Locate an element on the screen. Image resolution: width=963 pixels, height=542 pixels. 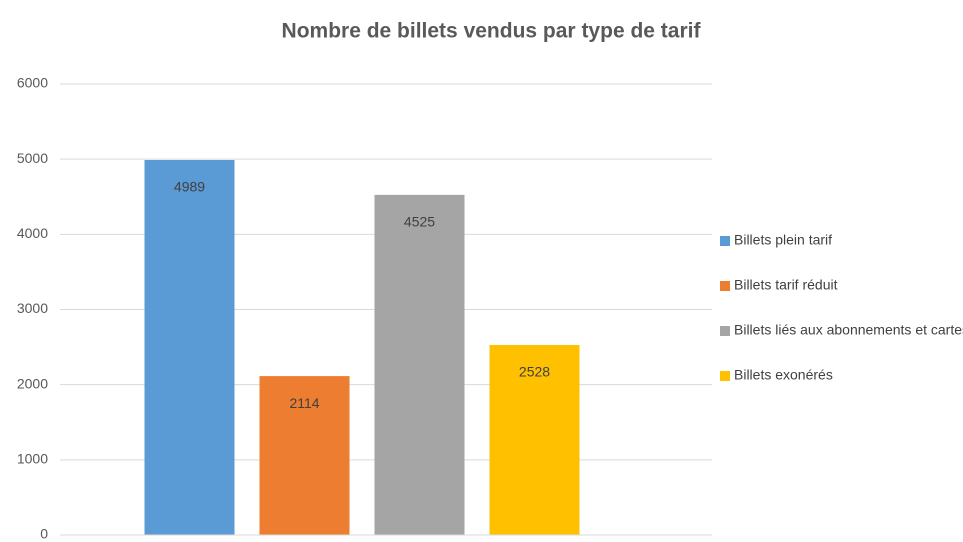
legend-label: Billets plein tarif is located at coordinates (783, 240).